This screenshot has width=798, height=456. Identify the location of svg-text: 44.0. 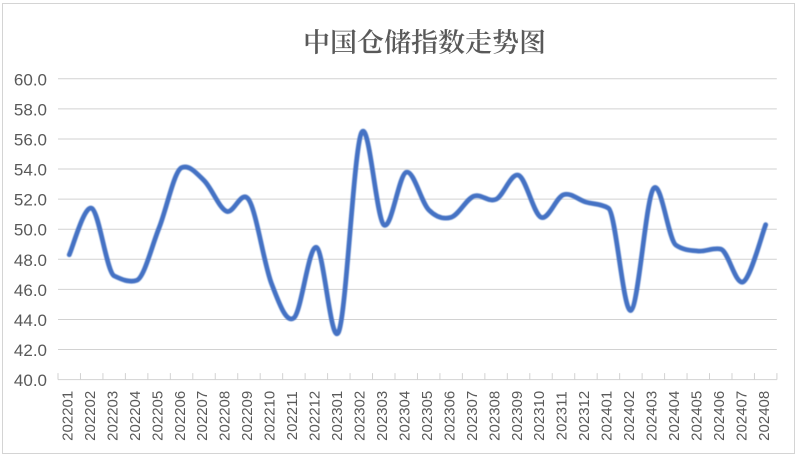
(30, 320).